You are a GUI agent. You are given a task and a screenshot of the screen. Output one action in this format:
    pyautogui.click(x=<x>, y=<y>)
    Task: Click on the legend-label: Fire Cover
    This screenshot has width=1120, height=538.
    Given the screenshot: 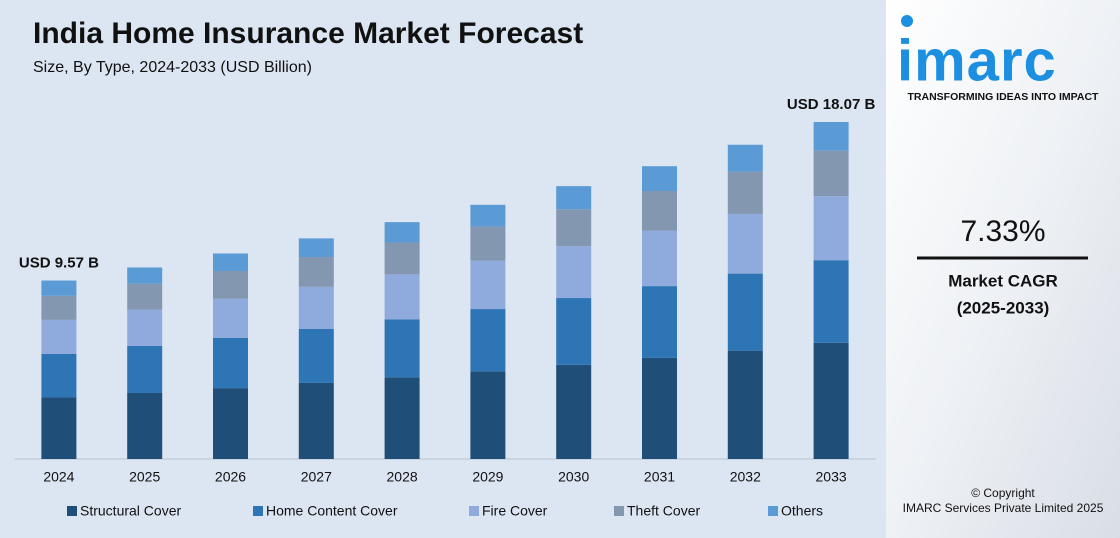 What is the action you would take?
    pyautogui.click(x=515, y=511)
    